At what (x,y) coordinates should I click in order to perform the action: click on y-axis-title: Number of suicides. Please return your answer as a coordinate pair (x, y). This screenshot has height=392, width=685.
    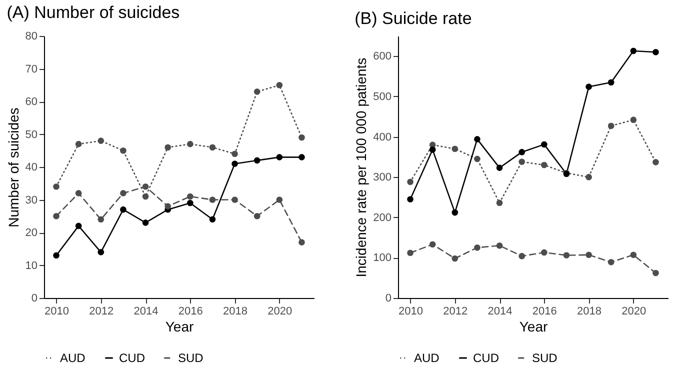
    Looking at the image, I should click on (13, 168).